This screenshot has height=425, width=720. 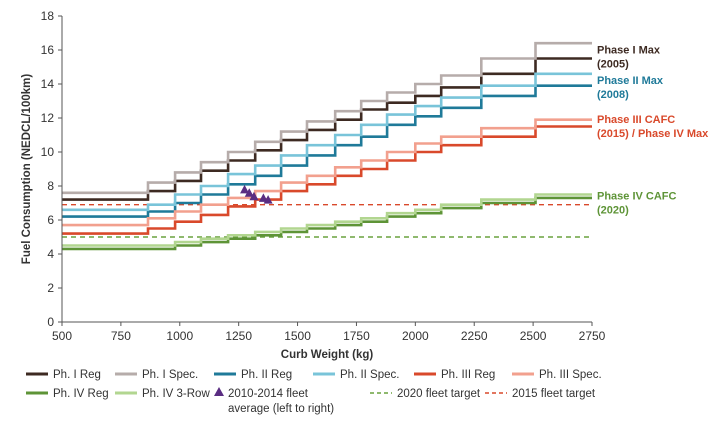 I want to click on y-tick-label: 0, so click(x=50, y=322).